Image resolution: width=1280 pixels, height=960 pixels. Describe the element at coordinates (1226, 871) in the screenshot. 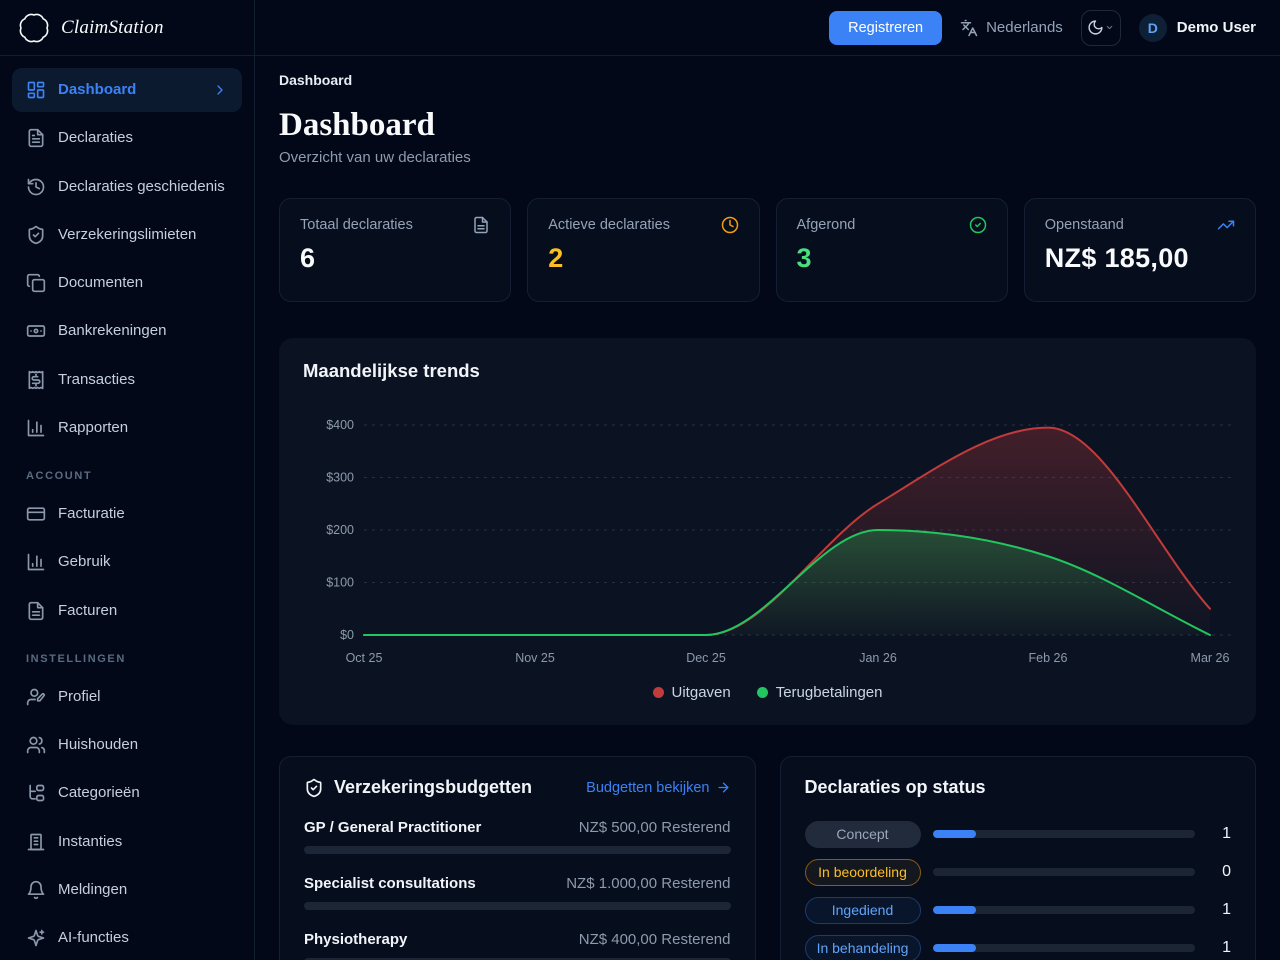

I see `status-count: 0` at that location.